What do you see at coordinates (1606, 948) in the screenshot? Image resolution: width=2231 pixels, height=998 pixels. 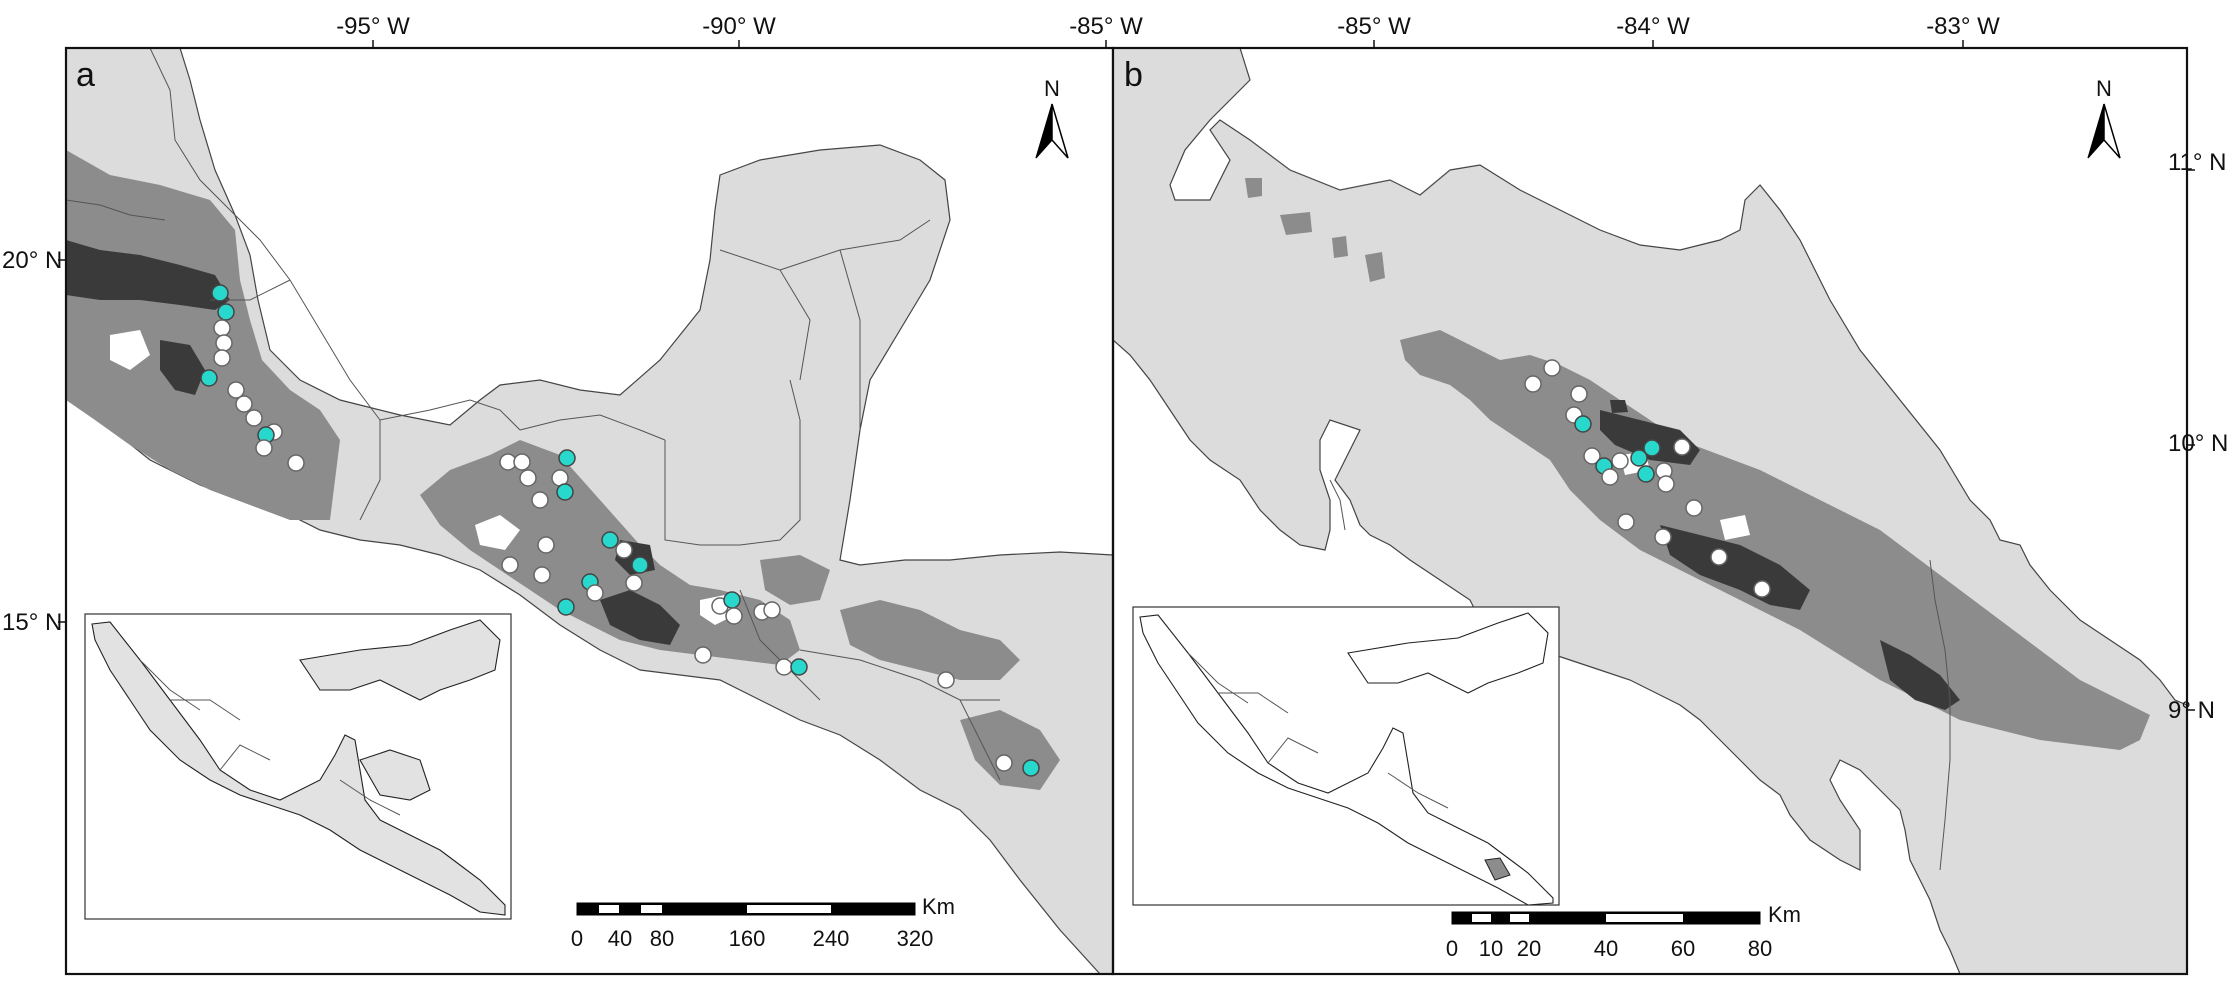 I see `panel-b-scale-label-40: 40` at bounding box center [1606, 948].